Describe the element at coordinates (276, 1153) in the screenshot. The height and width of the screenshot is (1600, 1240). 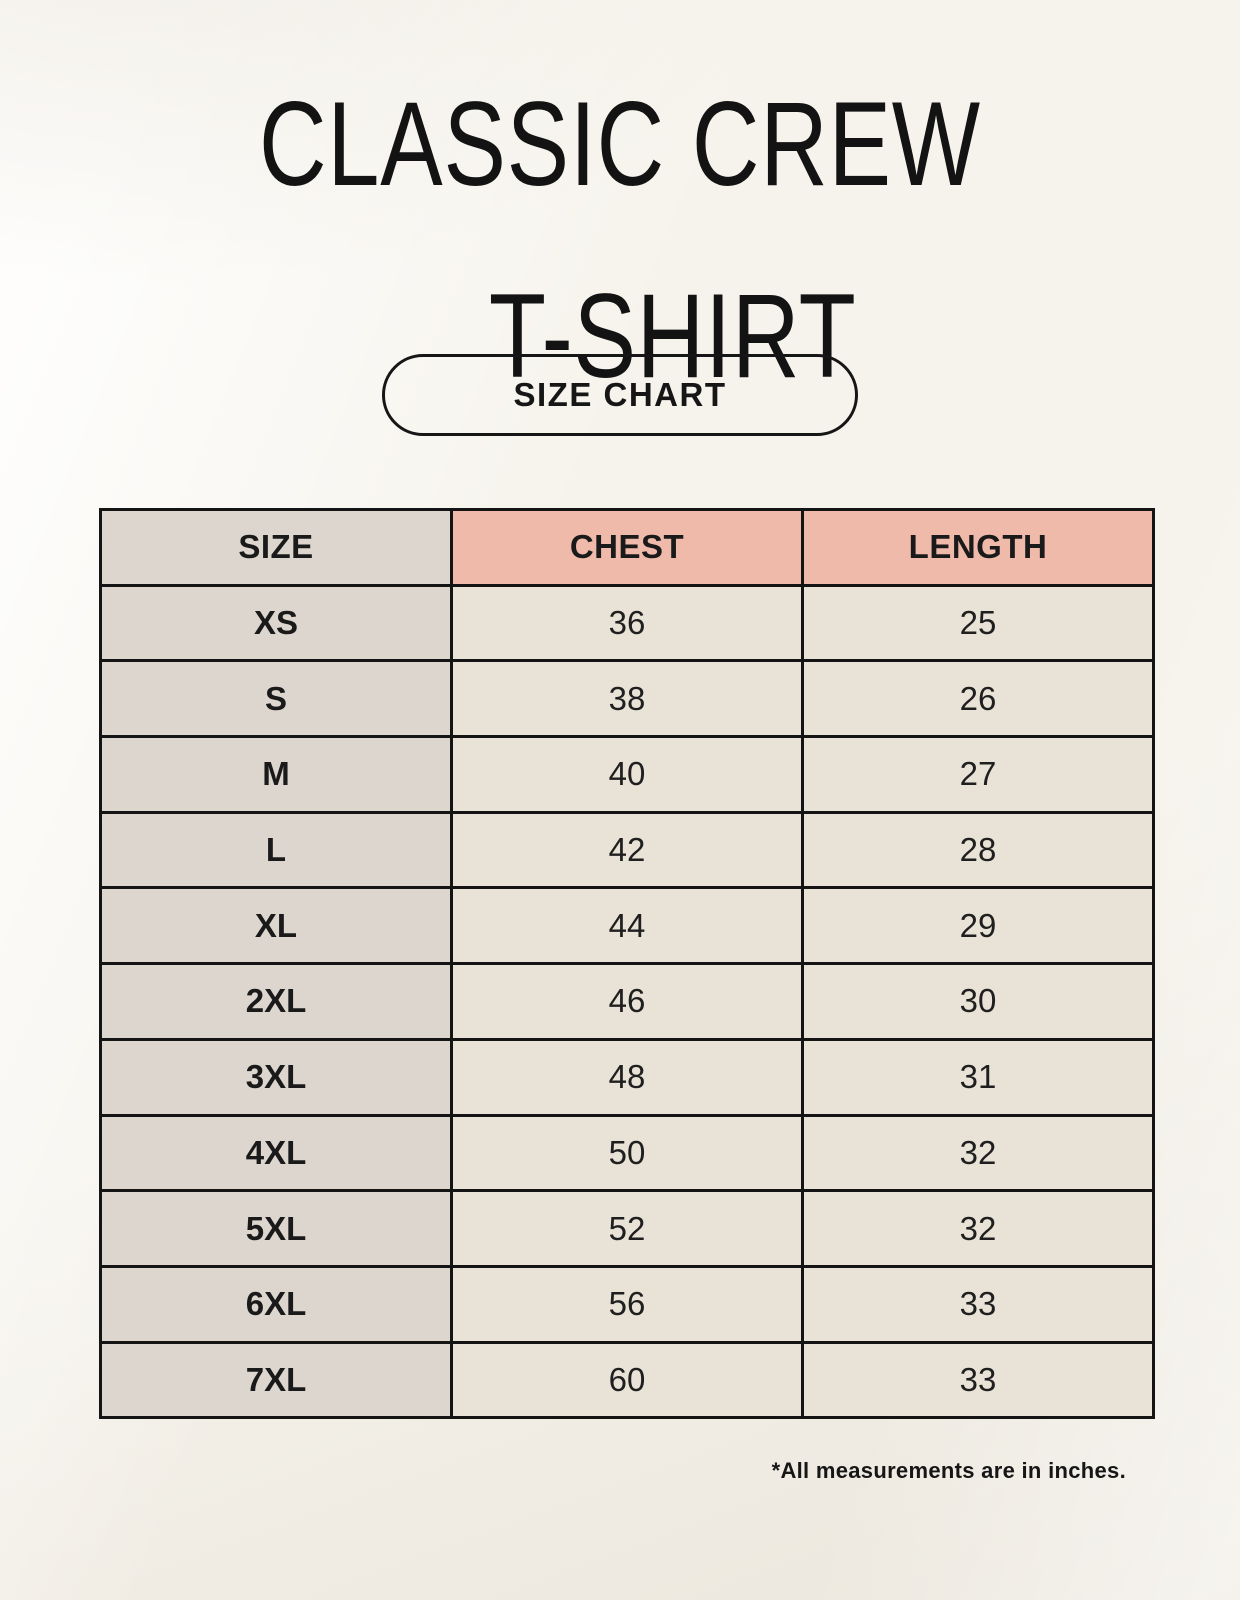
I see `size-cell: 4XL` at that location.